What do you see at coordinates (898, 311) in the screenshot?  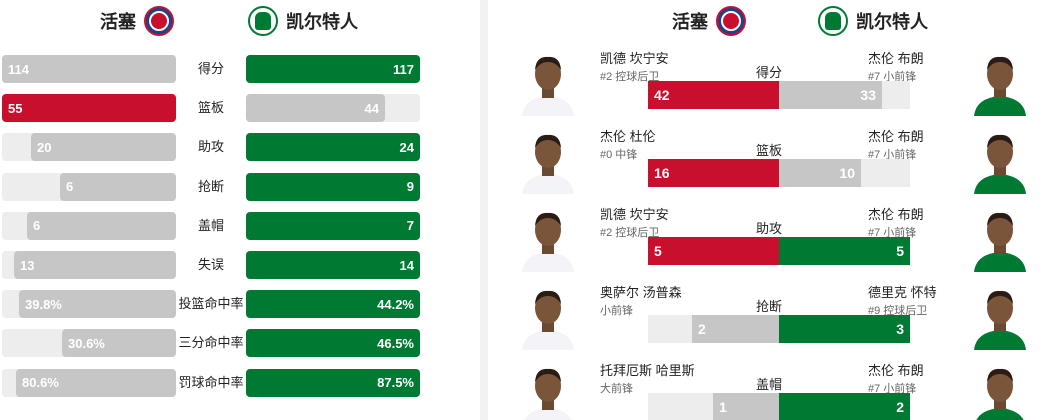 I see `away-player-position: #9 控球后卫` at bounding box center [898, 311].